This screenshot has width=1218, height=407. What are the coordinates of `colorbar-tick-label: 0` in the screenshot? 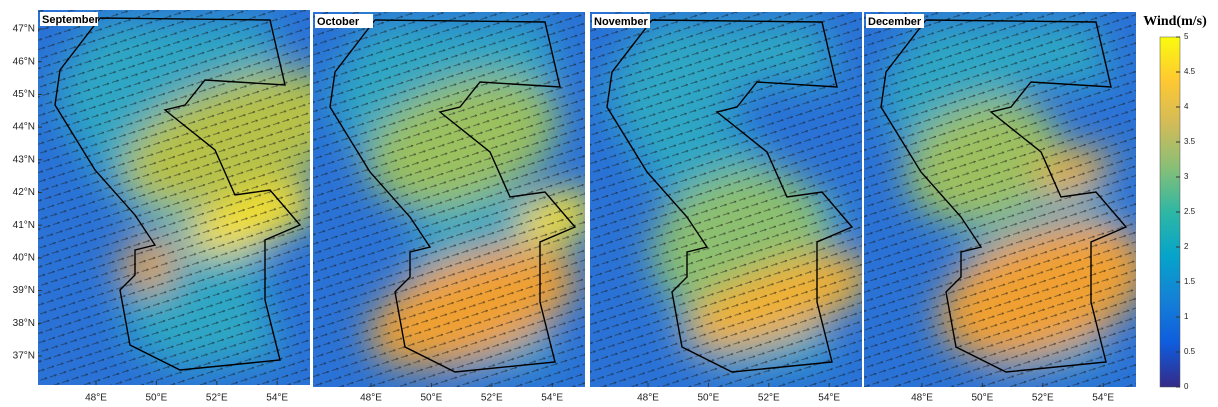 It's located at (1186, 386).